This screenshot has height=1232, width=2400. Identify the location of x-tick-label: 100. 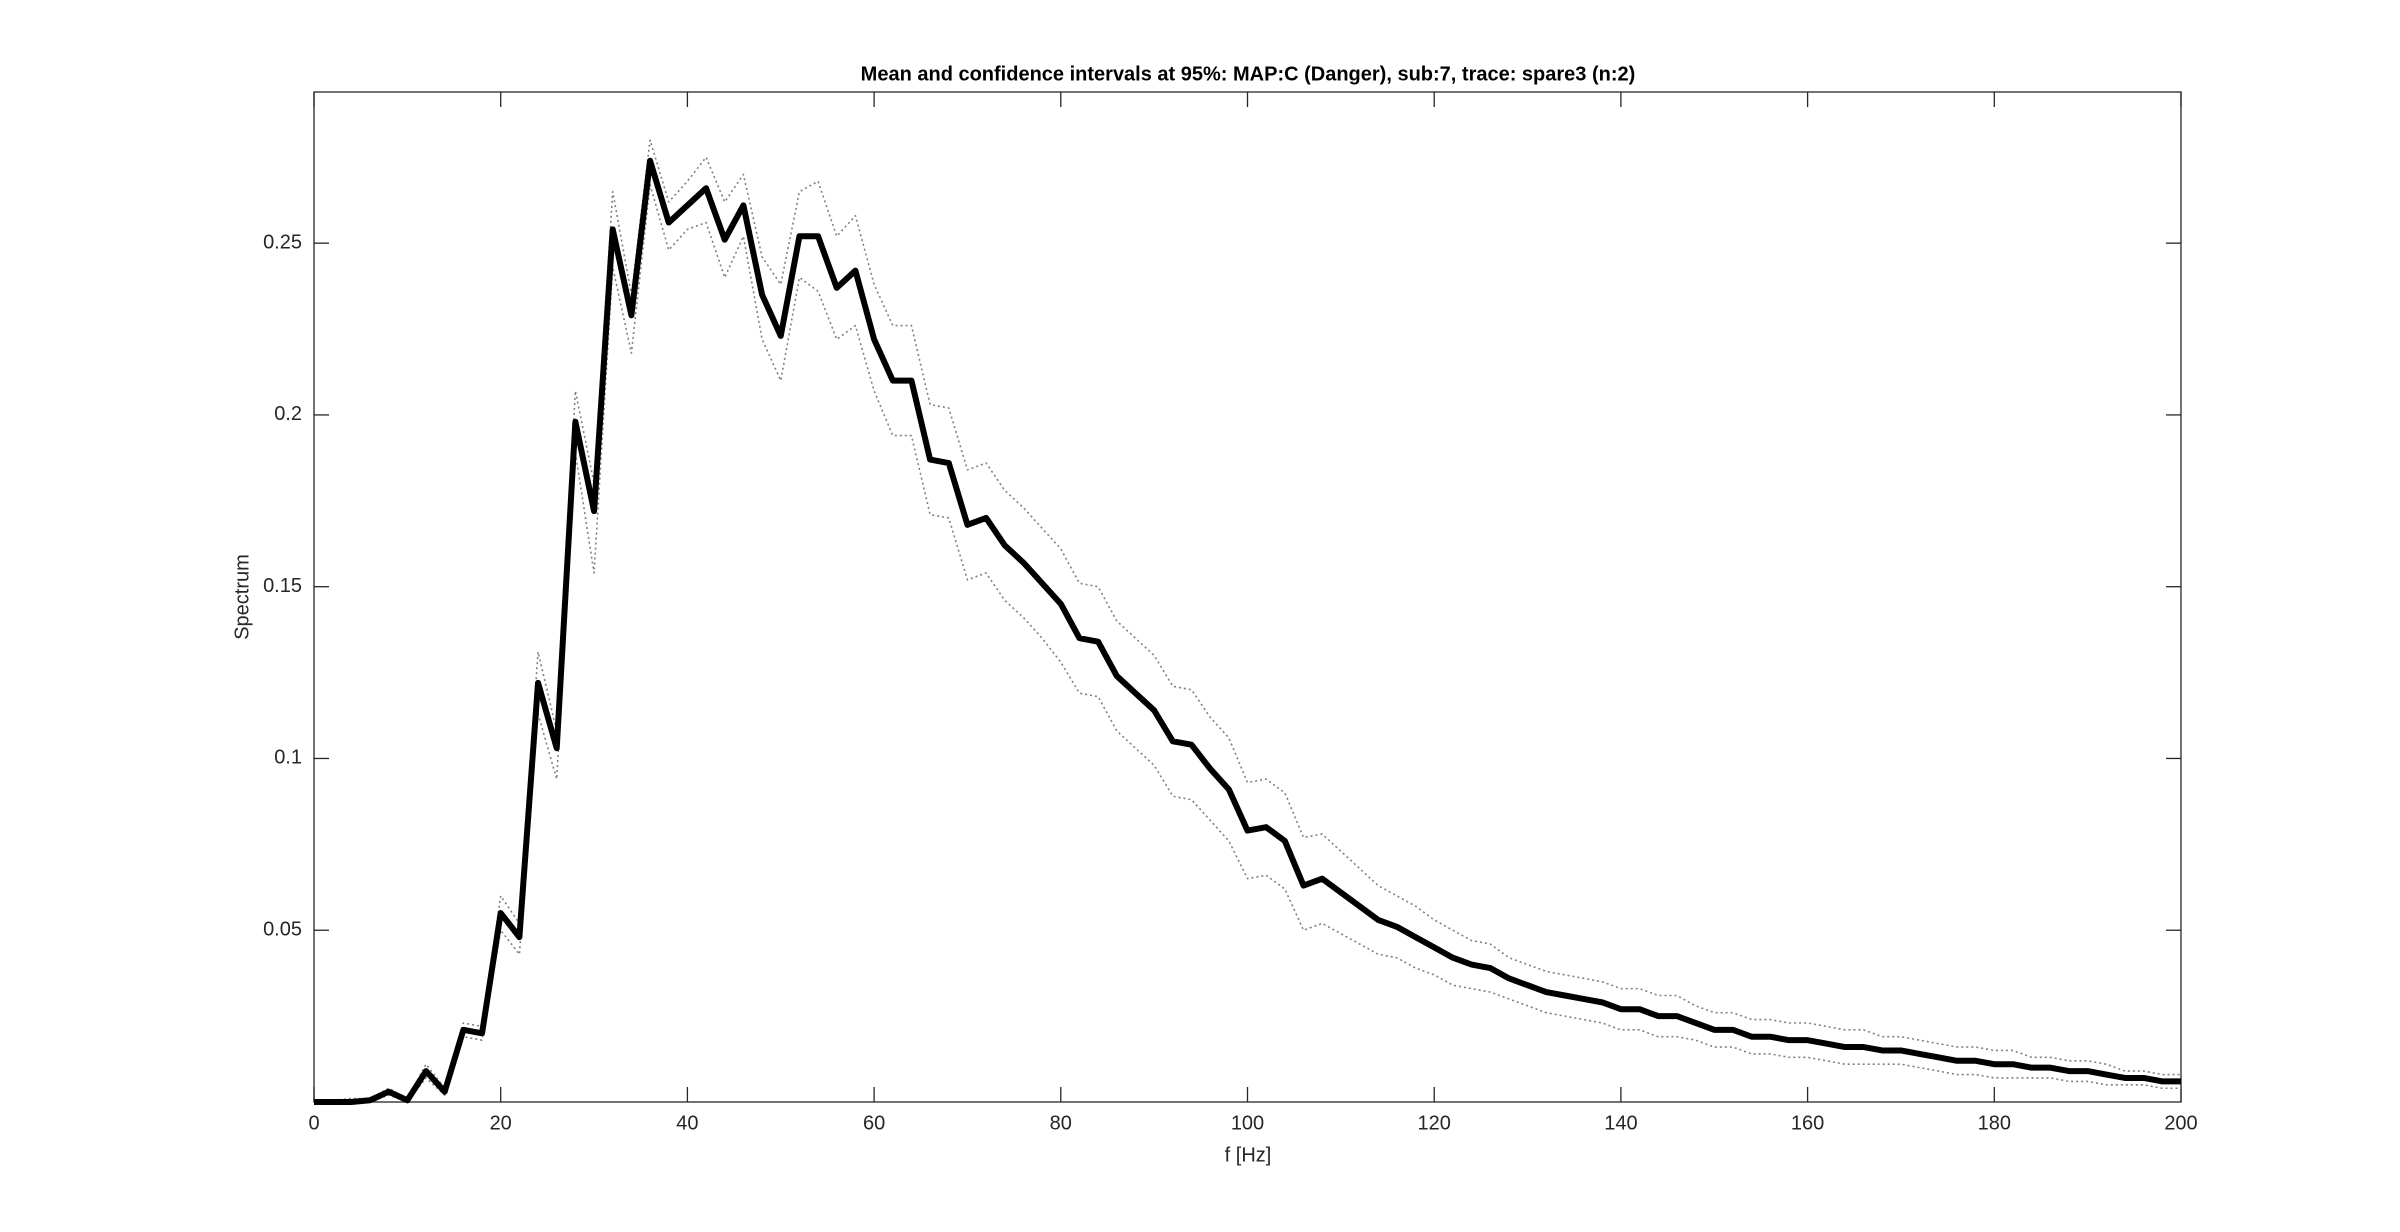
(1247, 1123).